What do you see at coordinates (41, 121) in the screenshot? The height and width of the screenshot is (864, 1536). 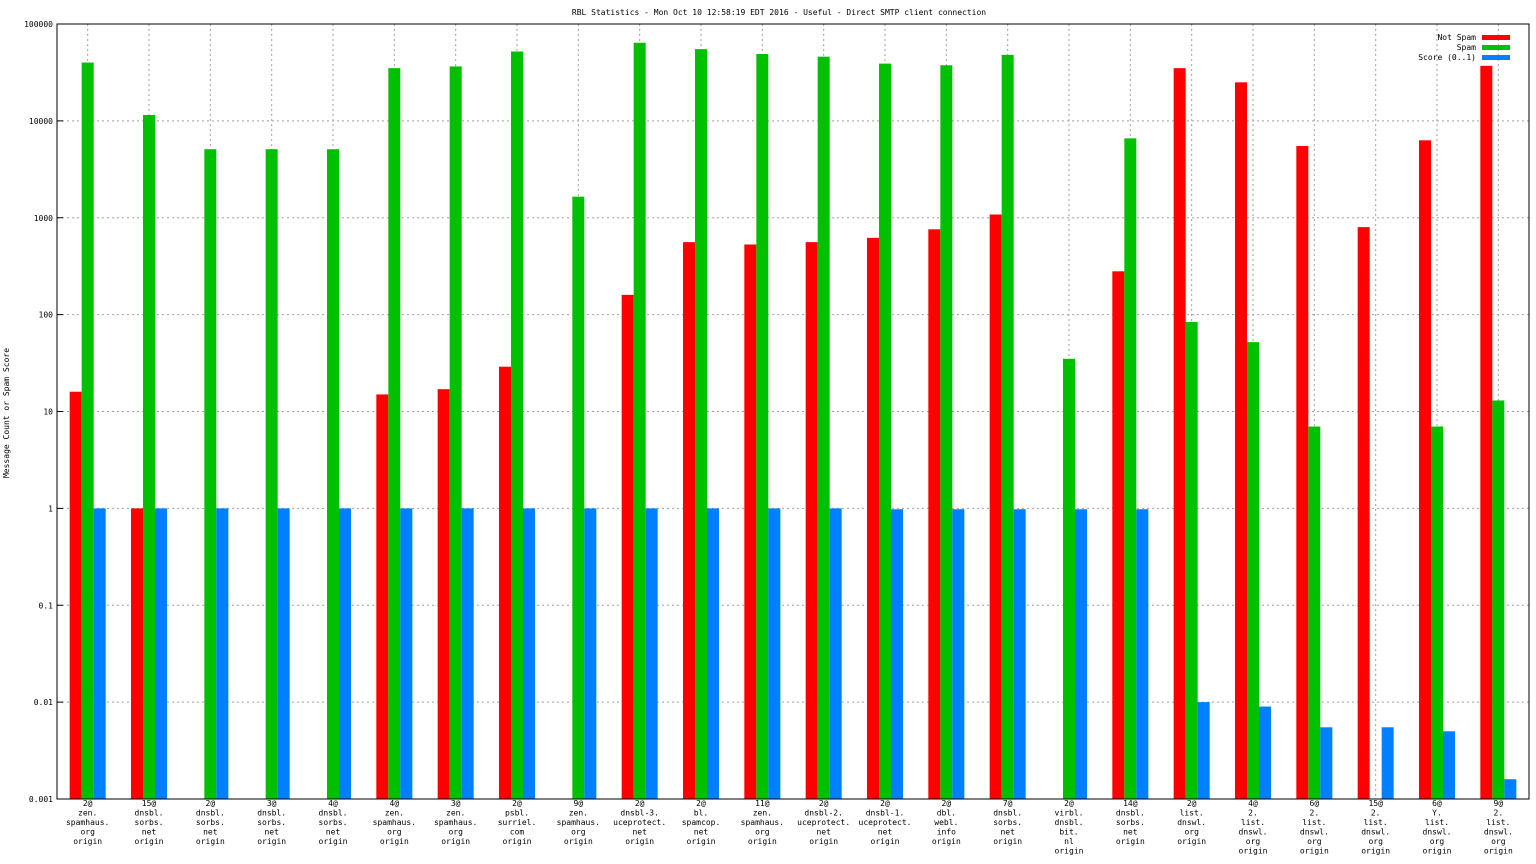 I see `y-tick-label: 10000` at bounding box center [41, 121].